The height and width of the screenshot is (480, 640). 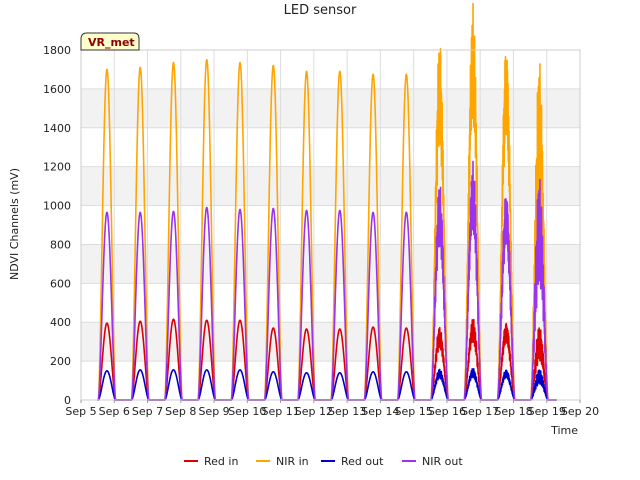 I want to click on y-tick-label: 800, so click(x=60, y=244).